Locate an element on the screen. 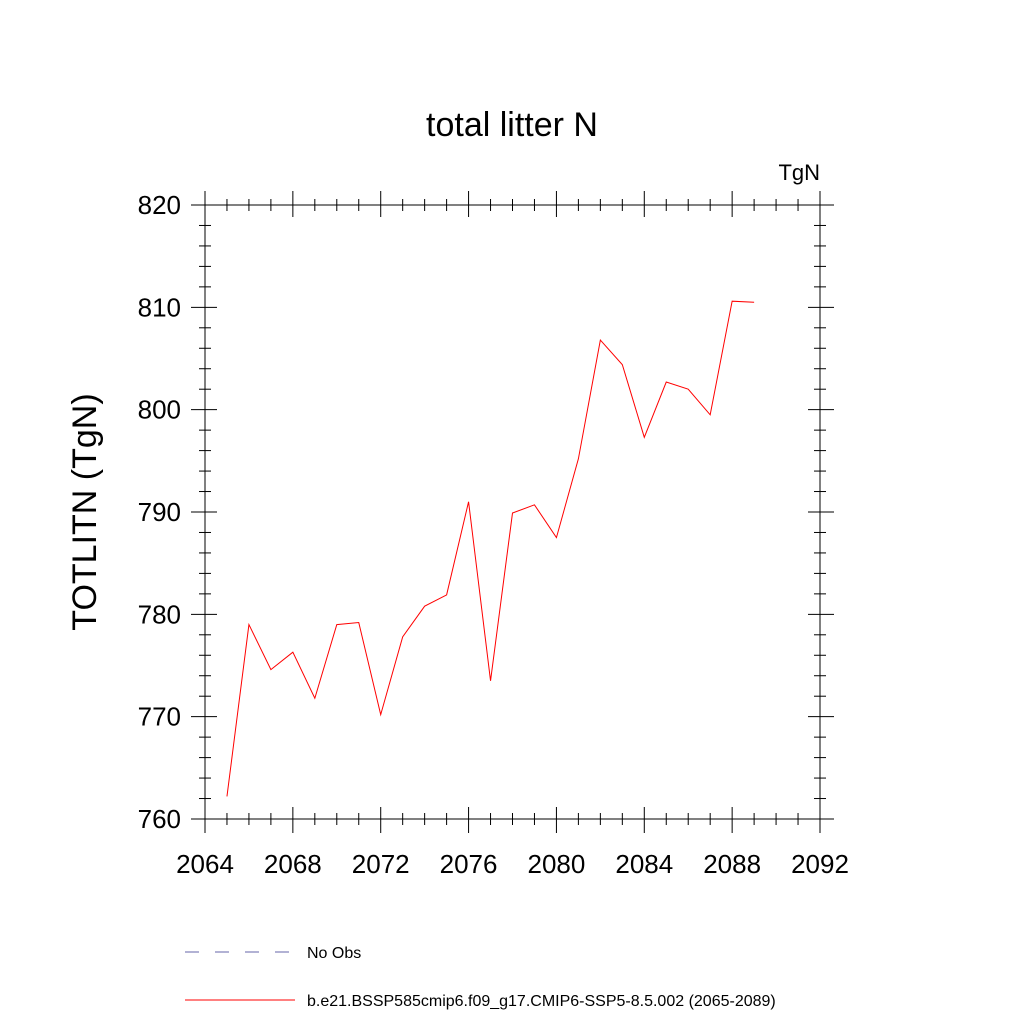 The image size is (1024, 1024). y-tick-label: 820 is located at coordinates (159, 205).